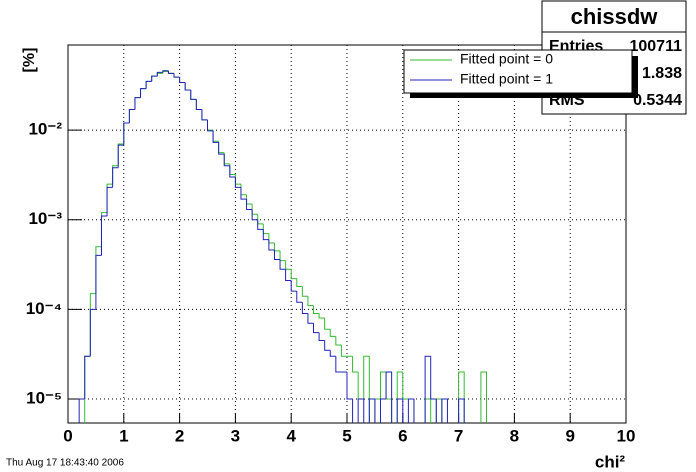  I want to click on x-tick-label: 6, so click(402, 435).